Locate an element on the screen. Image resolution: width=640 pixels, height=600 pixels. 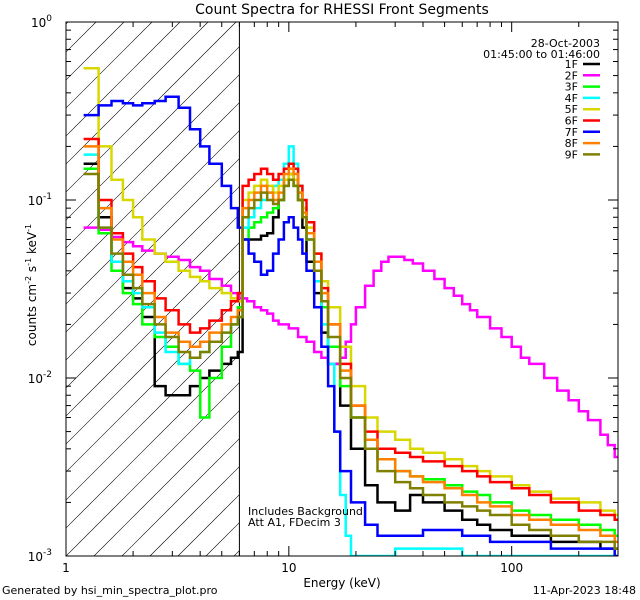
y-tick-label: 10⁻² is located at coordinates (40, 378).